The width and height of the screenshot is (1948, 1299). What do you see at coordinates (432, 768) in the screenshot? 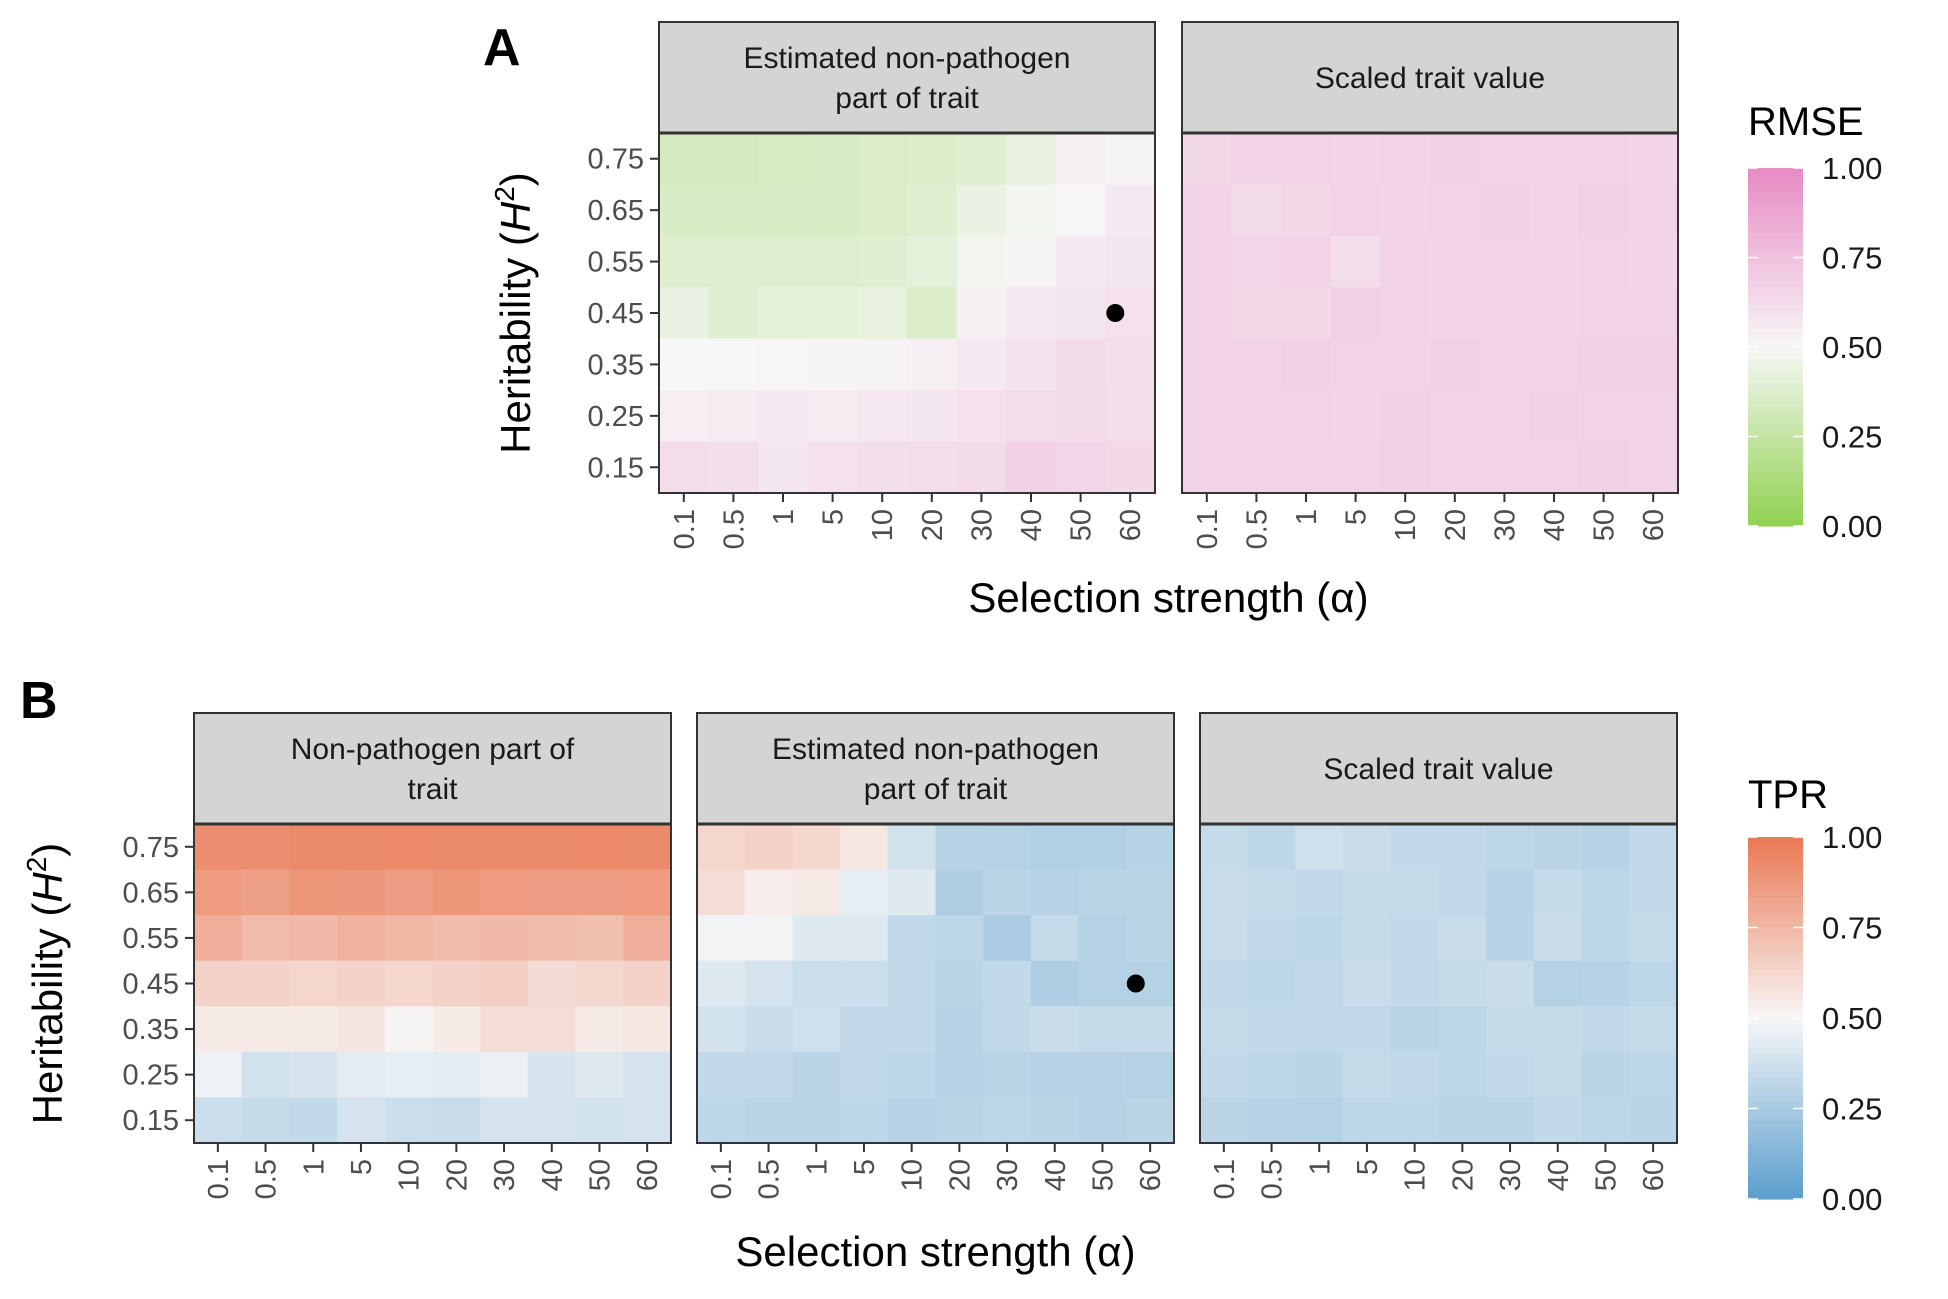
I see `facet-strip` at bounding box center [432, 768].